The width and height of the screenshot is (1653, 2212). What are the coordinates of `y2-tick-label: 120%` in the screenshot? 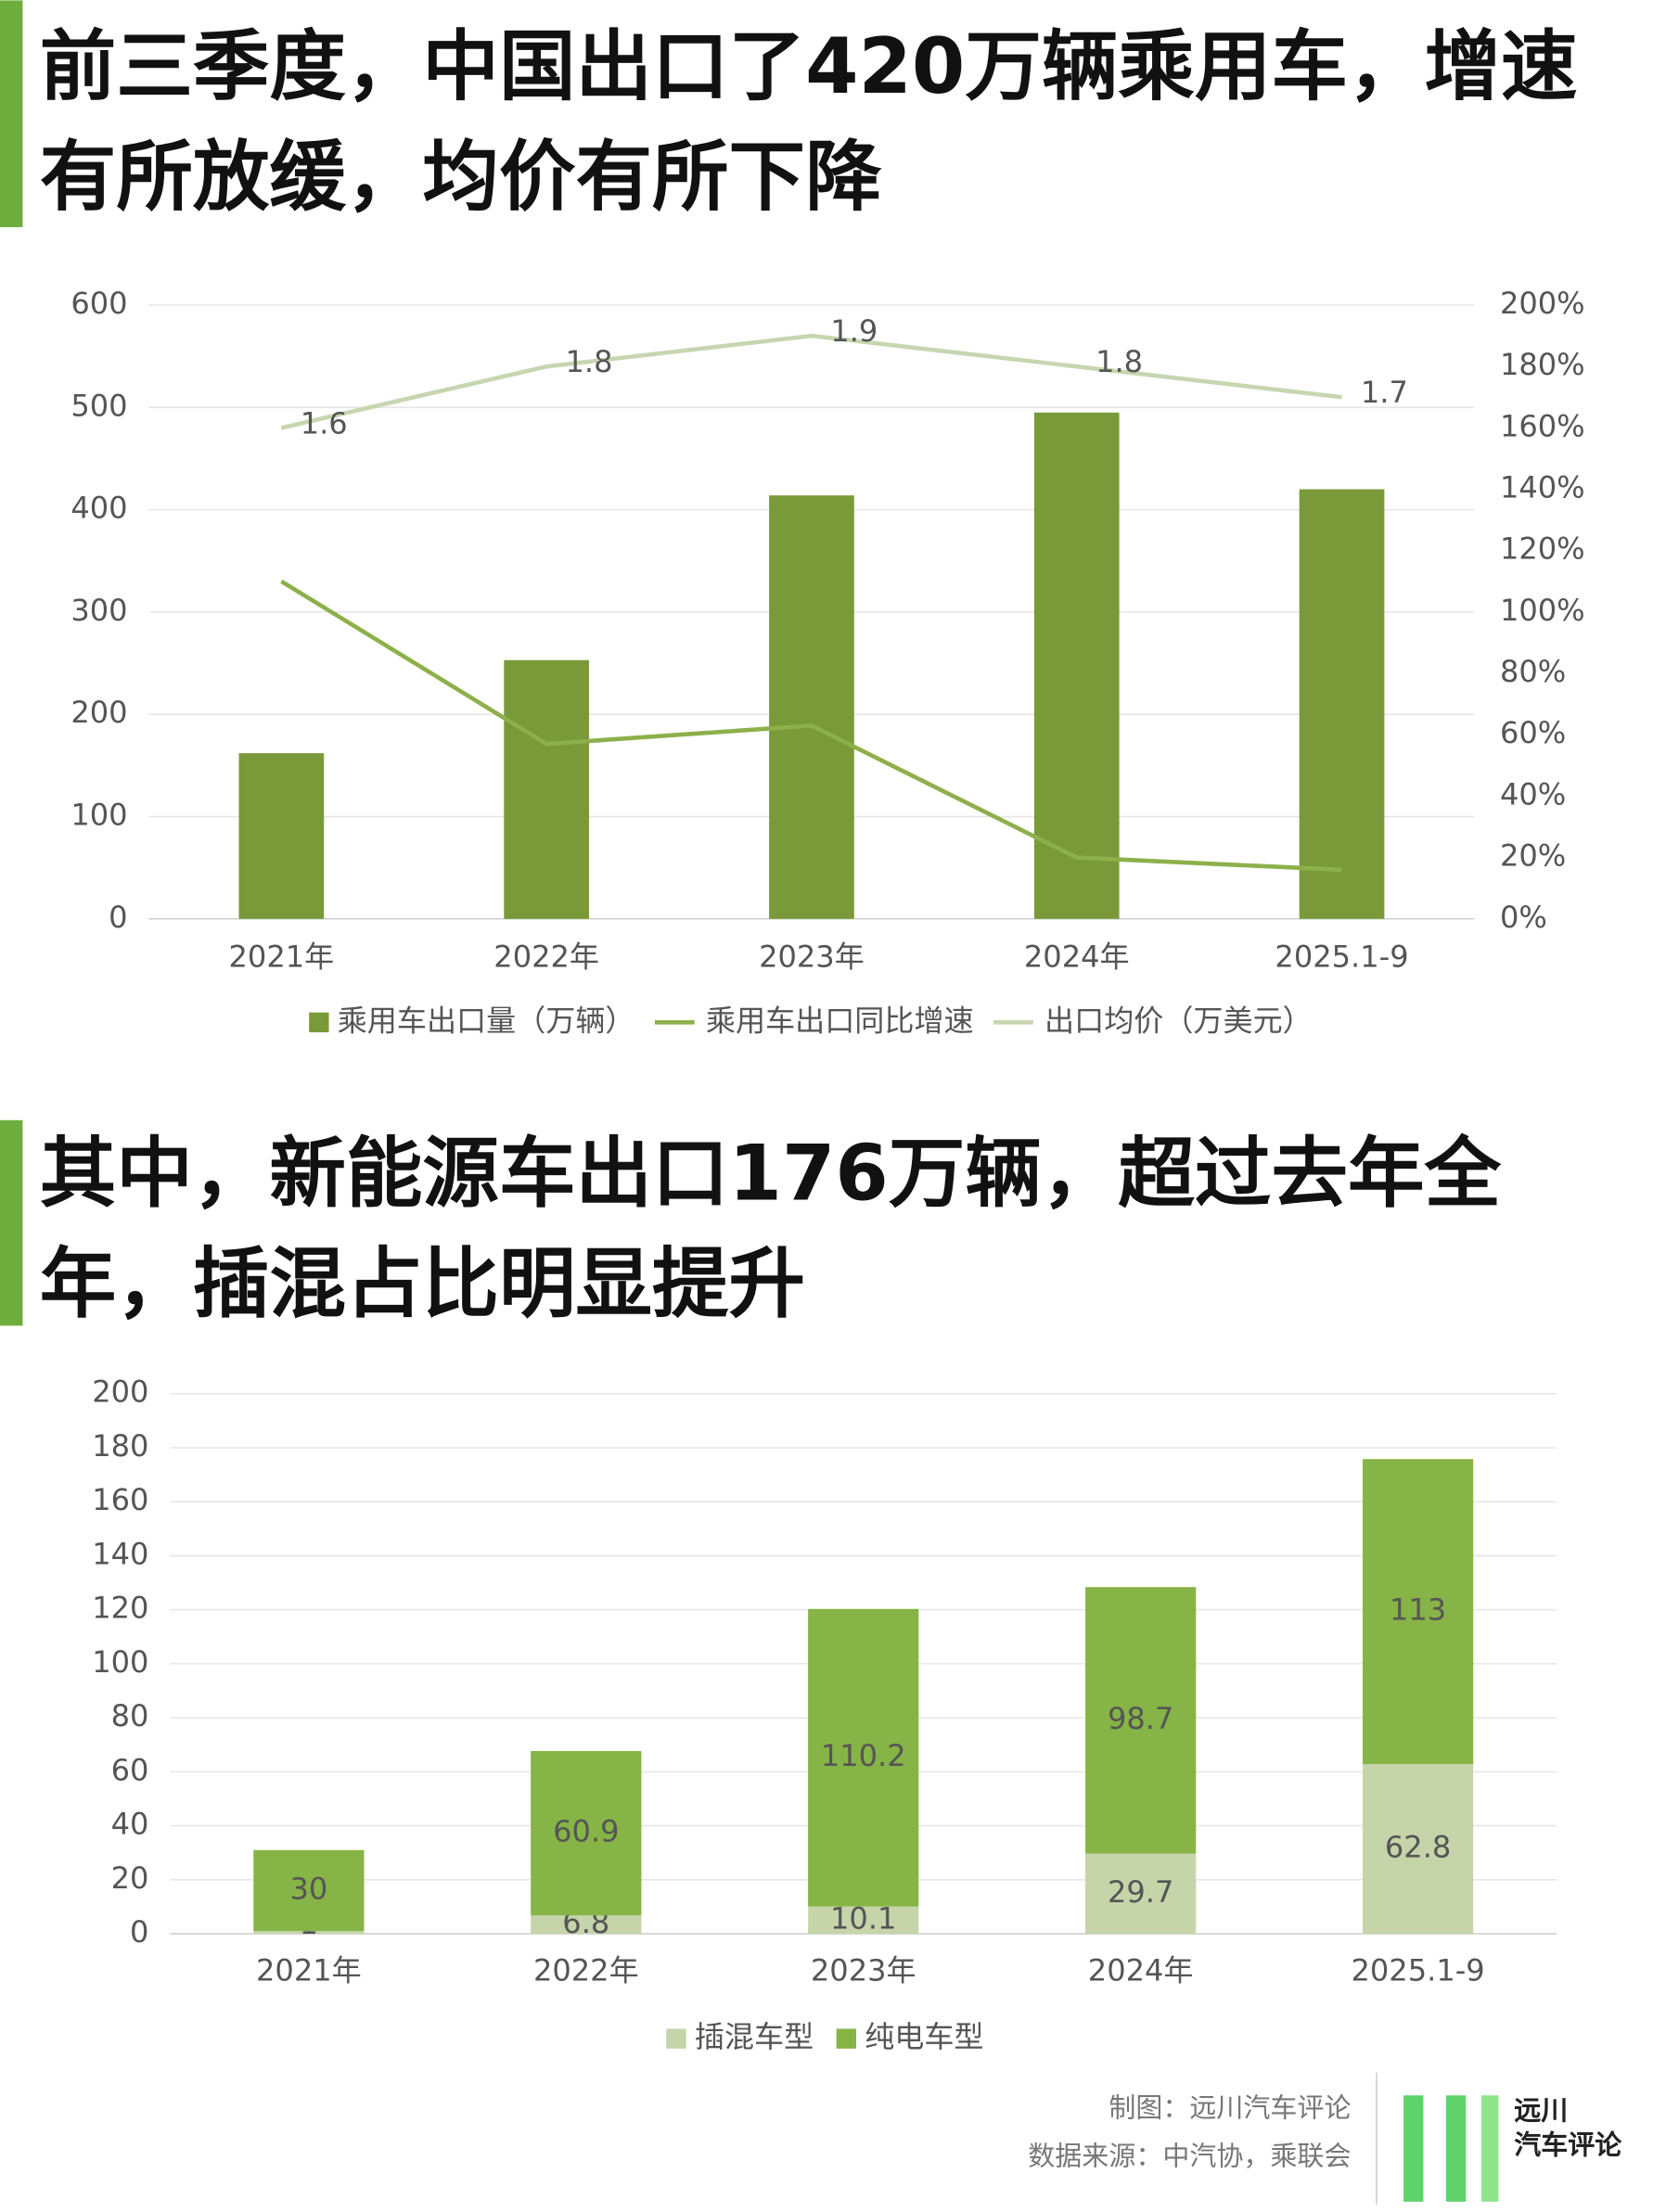 It's located at (1543, 549).